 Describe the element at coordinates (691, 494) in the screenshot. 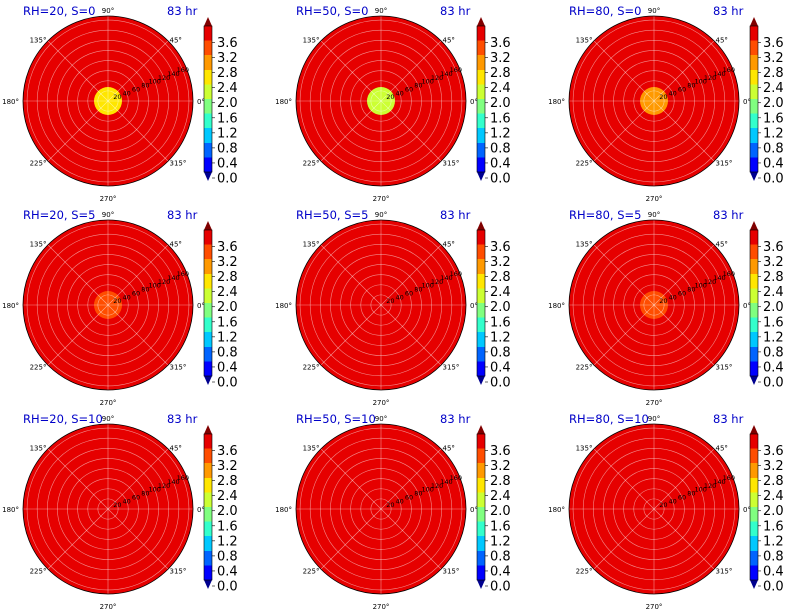

I see `radial-tick-label: 80` at that location.